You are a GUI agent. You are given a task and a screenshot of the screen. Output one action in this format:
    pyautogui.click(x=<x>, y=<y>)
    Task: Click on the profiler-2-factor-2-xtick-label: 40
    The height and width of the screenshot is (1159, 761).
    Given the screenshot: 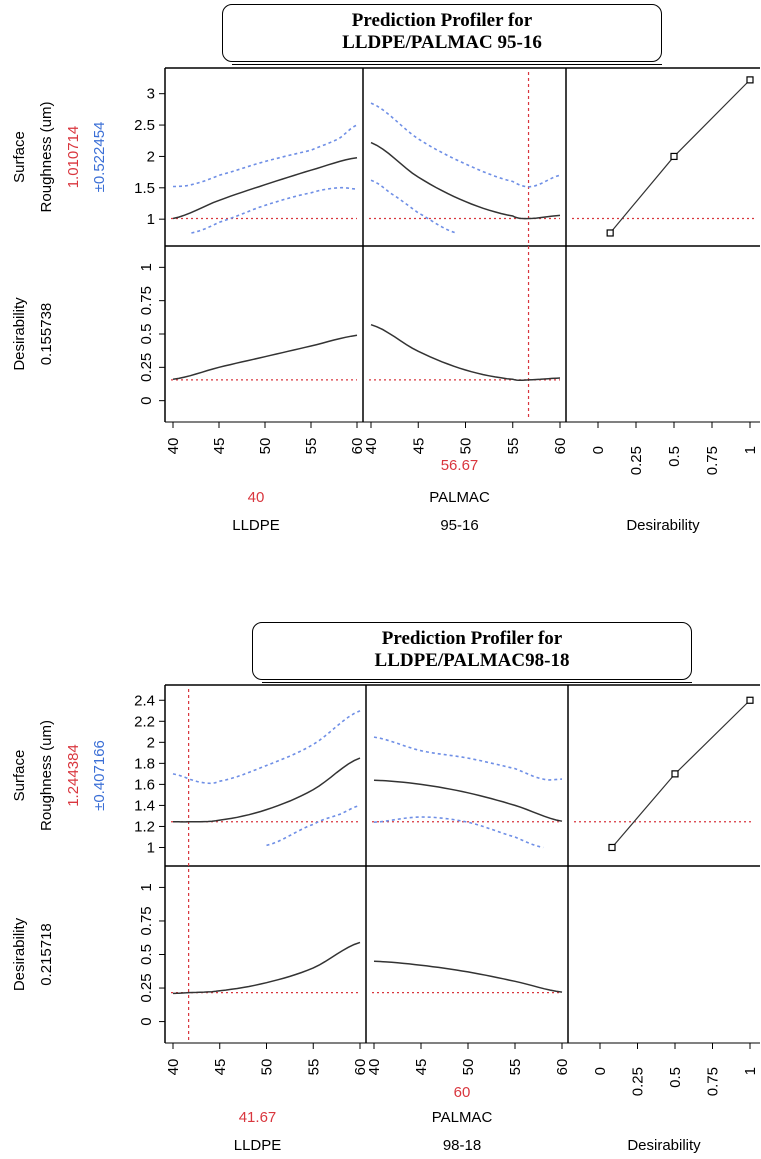 What is the action you would take?
    pyautogui.click(x=374, y=1067)
    